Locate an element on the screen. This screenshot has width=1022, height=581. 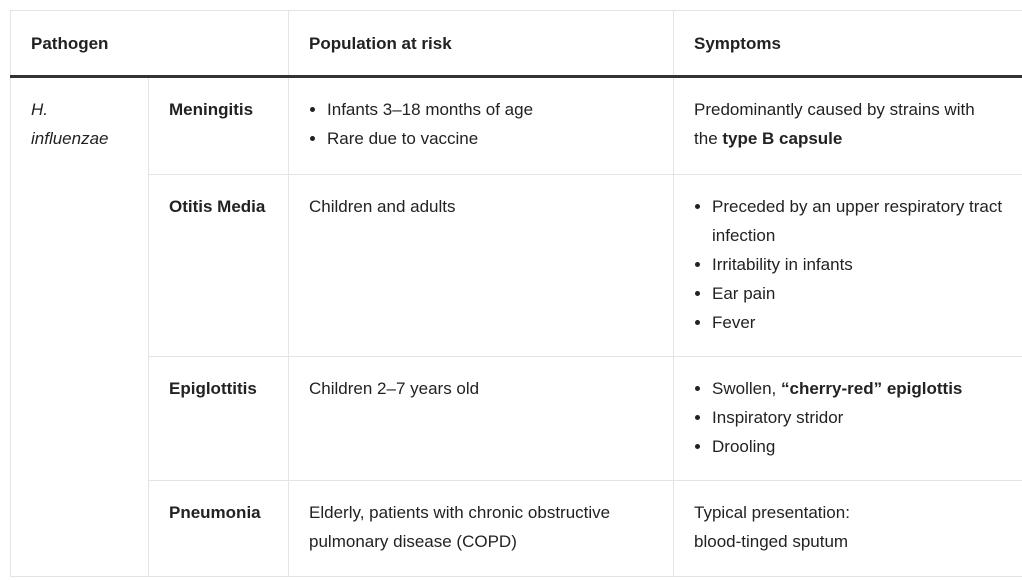
bullet-item: Swollen, “cherry-red” epiglottis is located at coordinates (857, 388).